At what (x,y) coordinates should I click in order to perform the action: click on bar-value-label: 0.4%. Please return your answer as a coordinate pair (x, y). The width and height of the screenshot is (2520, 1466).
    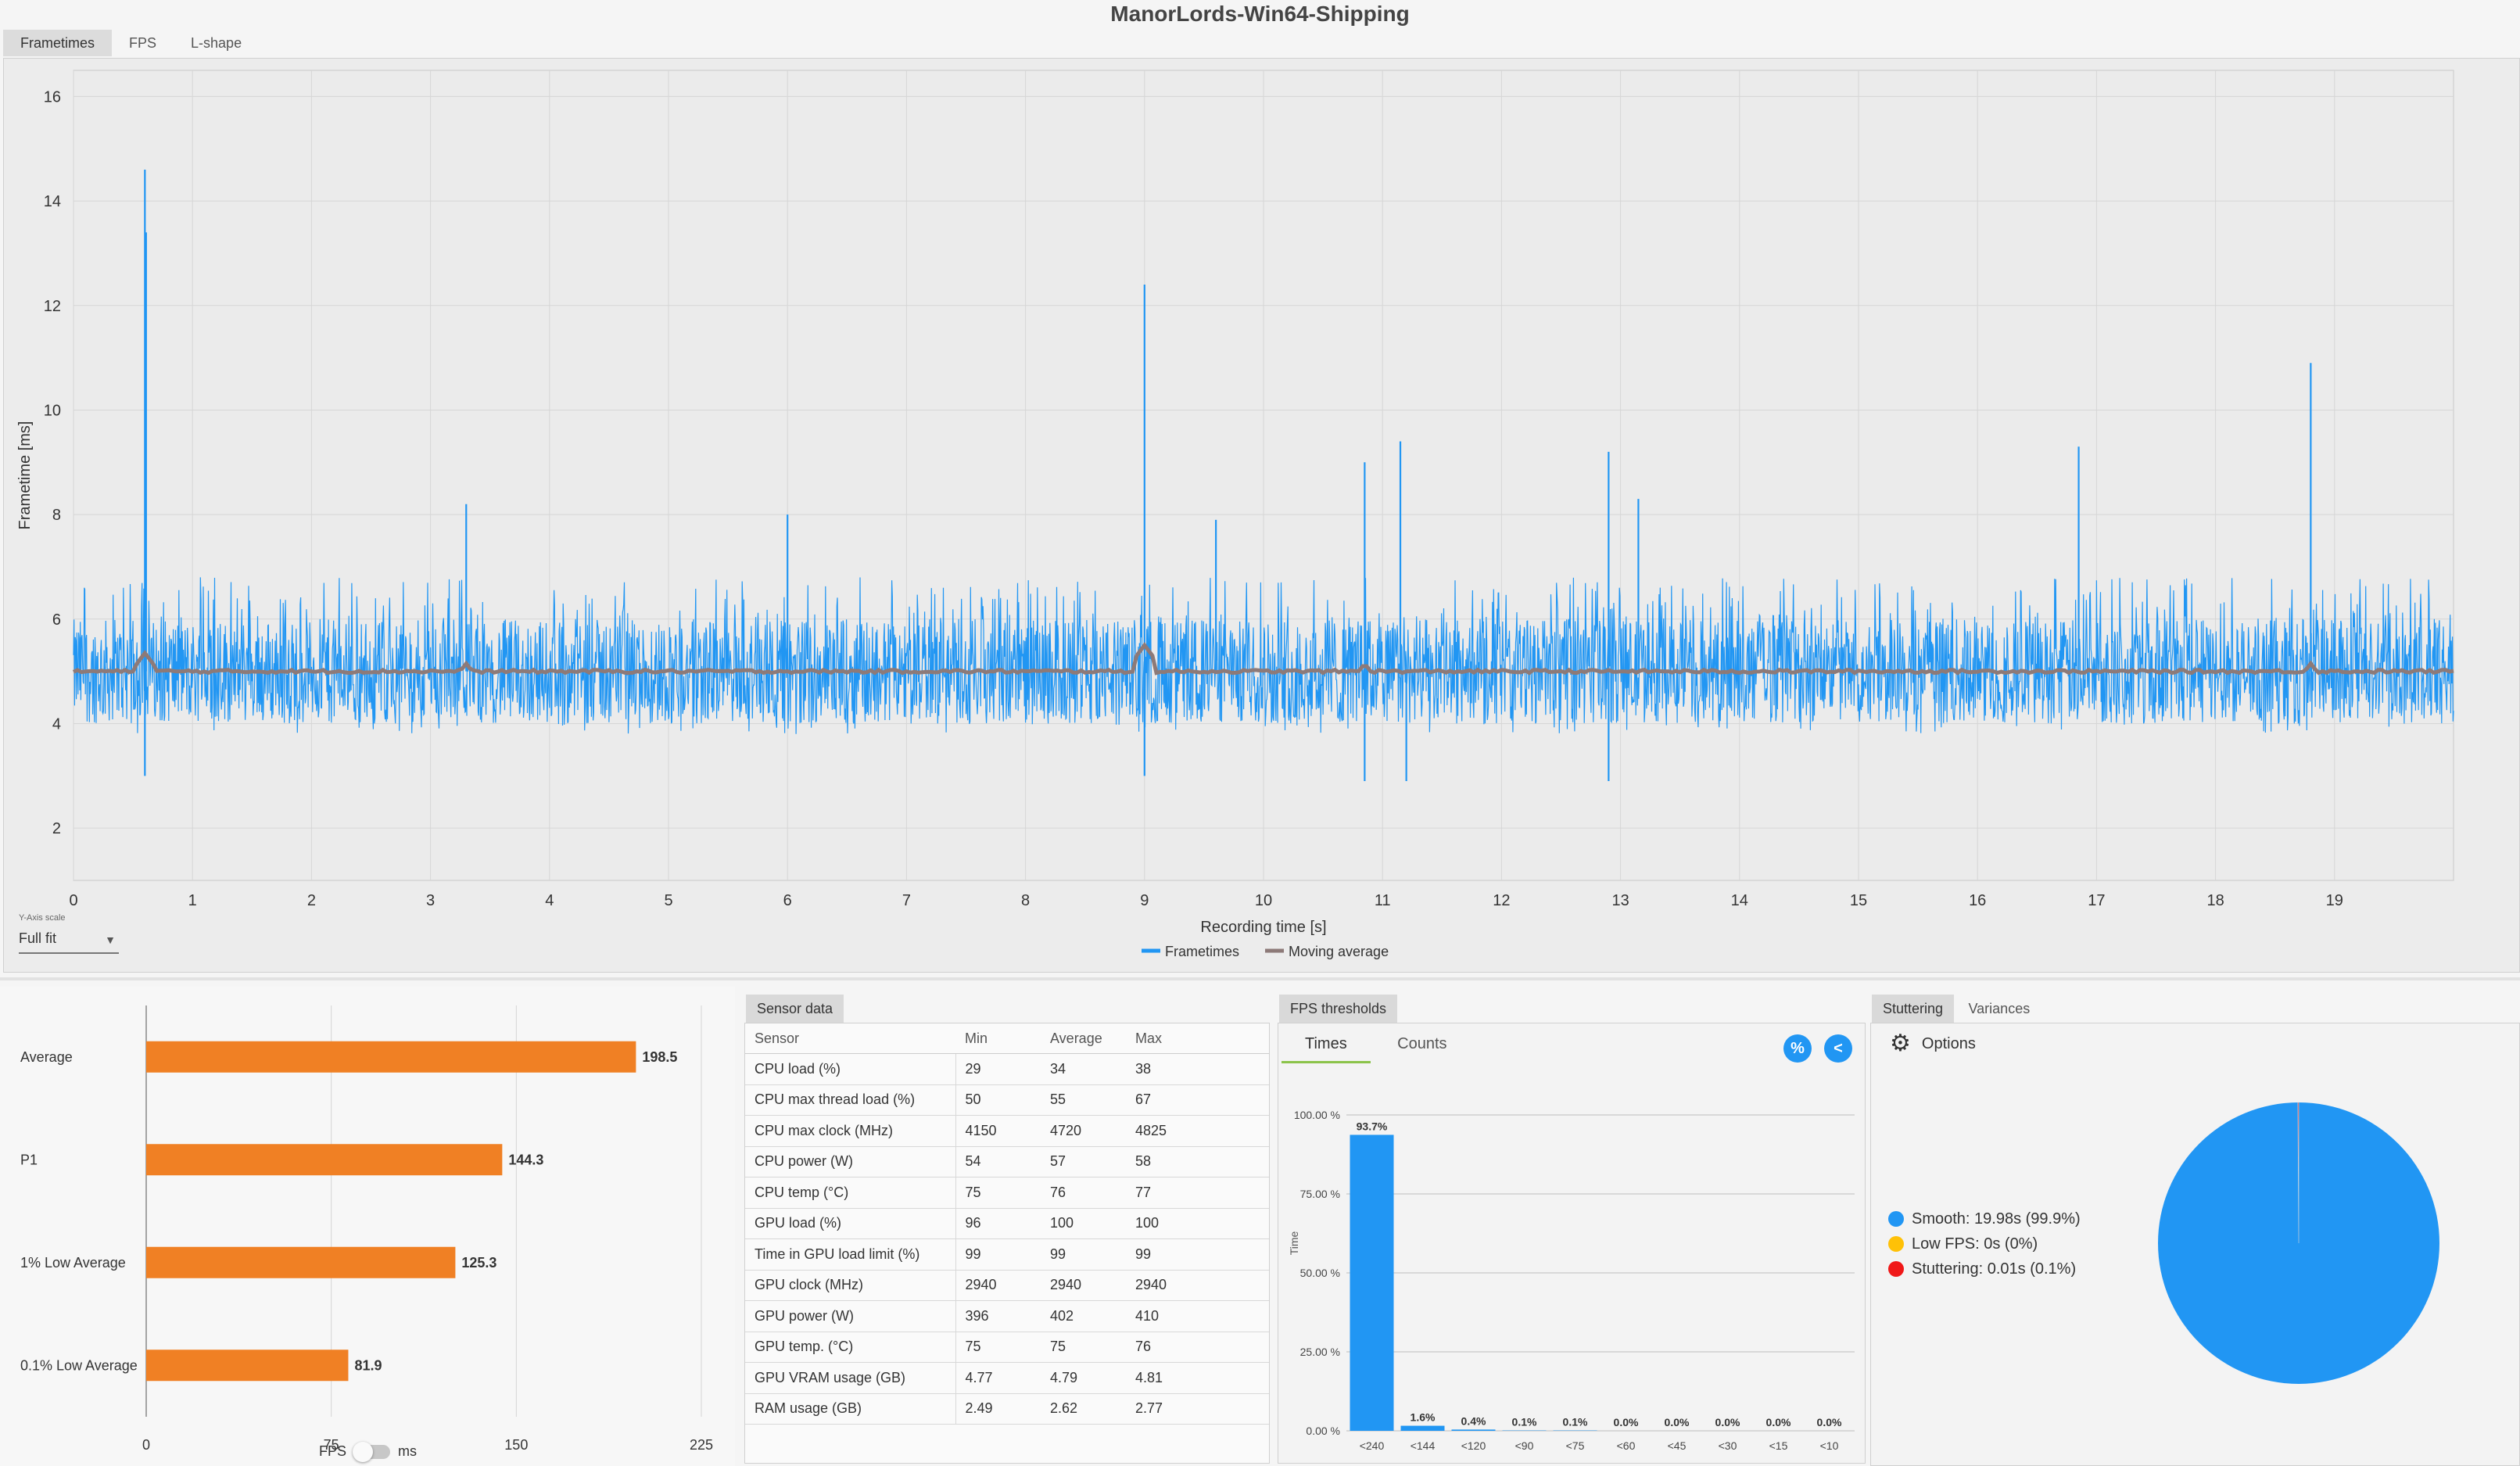
    Looking at the image, I should click on (1473, 1420).